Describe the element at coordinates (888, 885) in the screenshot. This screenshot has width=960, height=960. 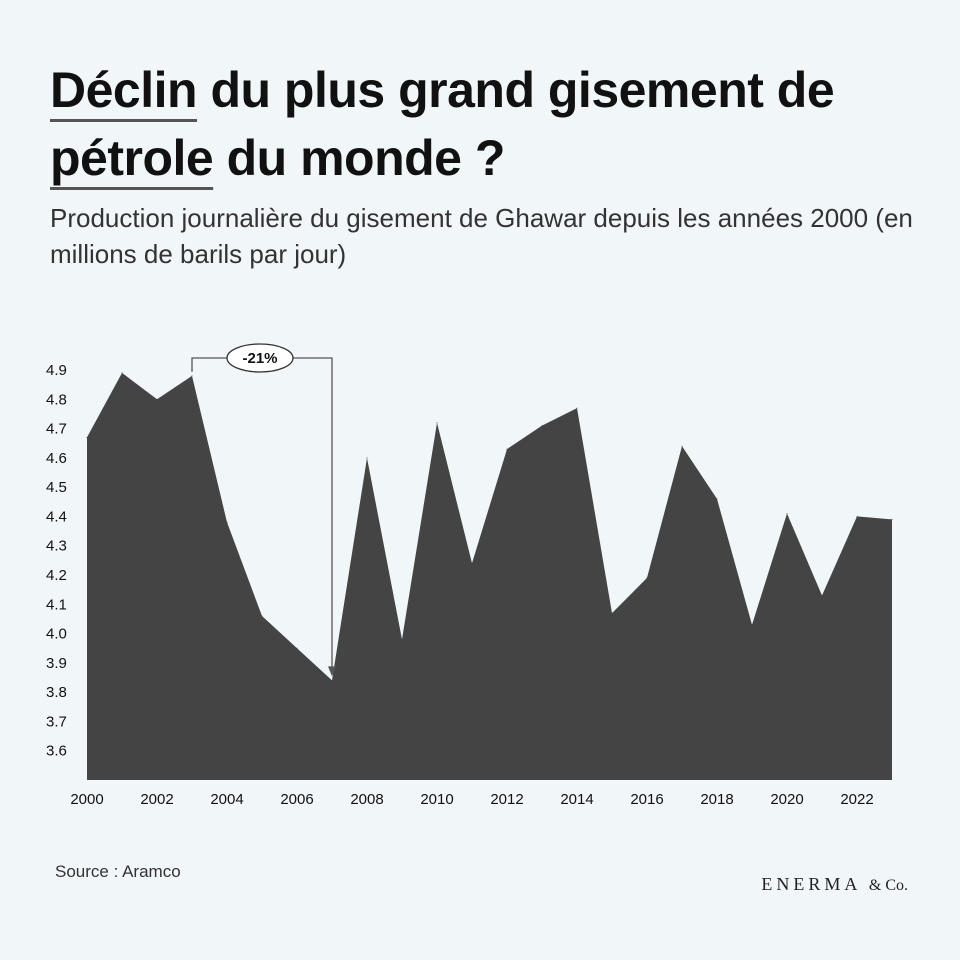
I see `brand-suffix: & Co.` at that location.